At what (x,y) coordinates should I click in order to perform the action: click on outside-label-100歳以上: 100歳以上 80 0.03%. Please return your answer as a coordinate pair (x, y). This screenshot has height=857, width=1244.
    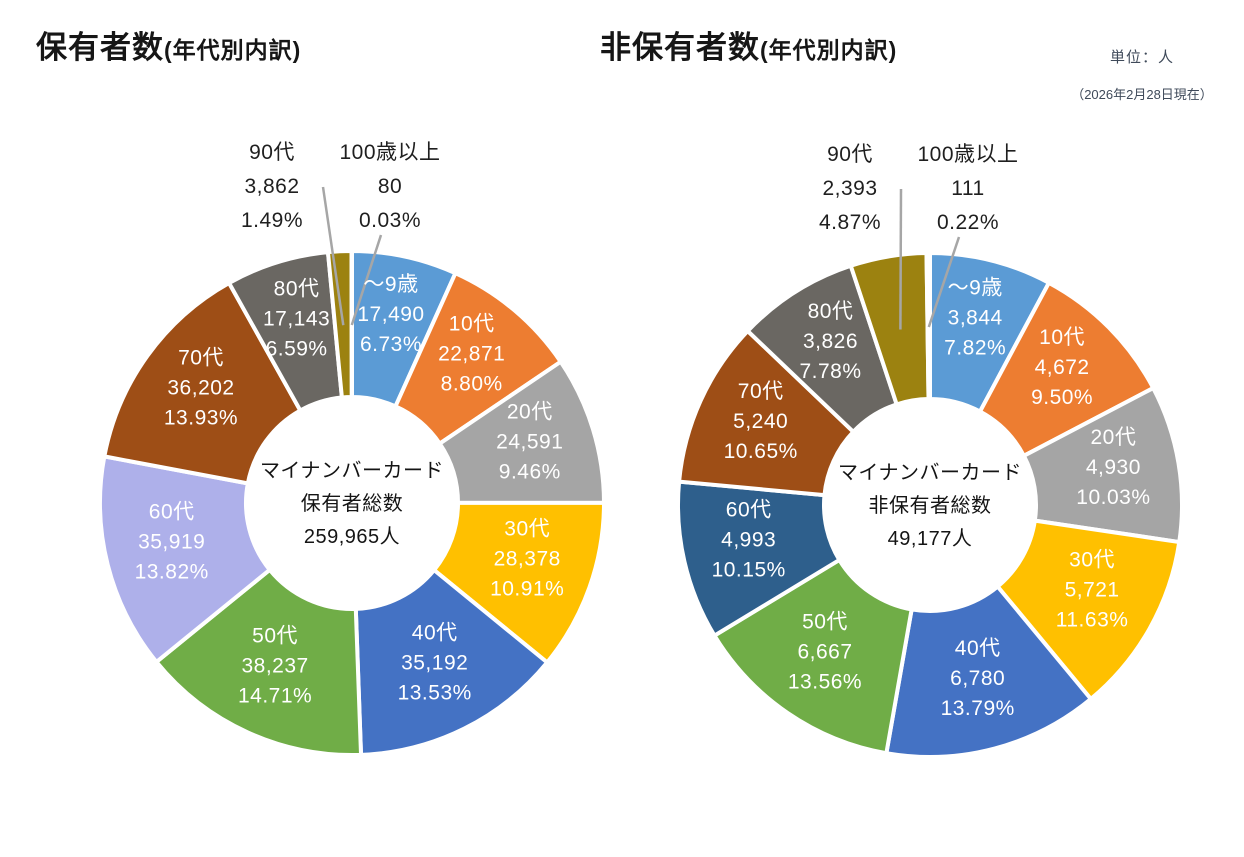
    Looking at the image, I should click on (389, 186).